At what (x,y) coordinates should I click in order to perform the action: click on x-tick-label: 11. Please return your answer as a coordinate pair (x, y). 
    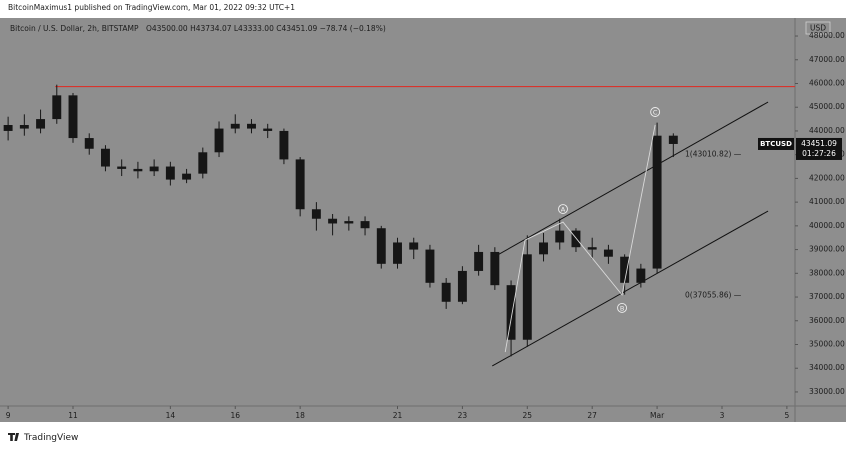
    Looking at the image, I should click on (73, 415).